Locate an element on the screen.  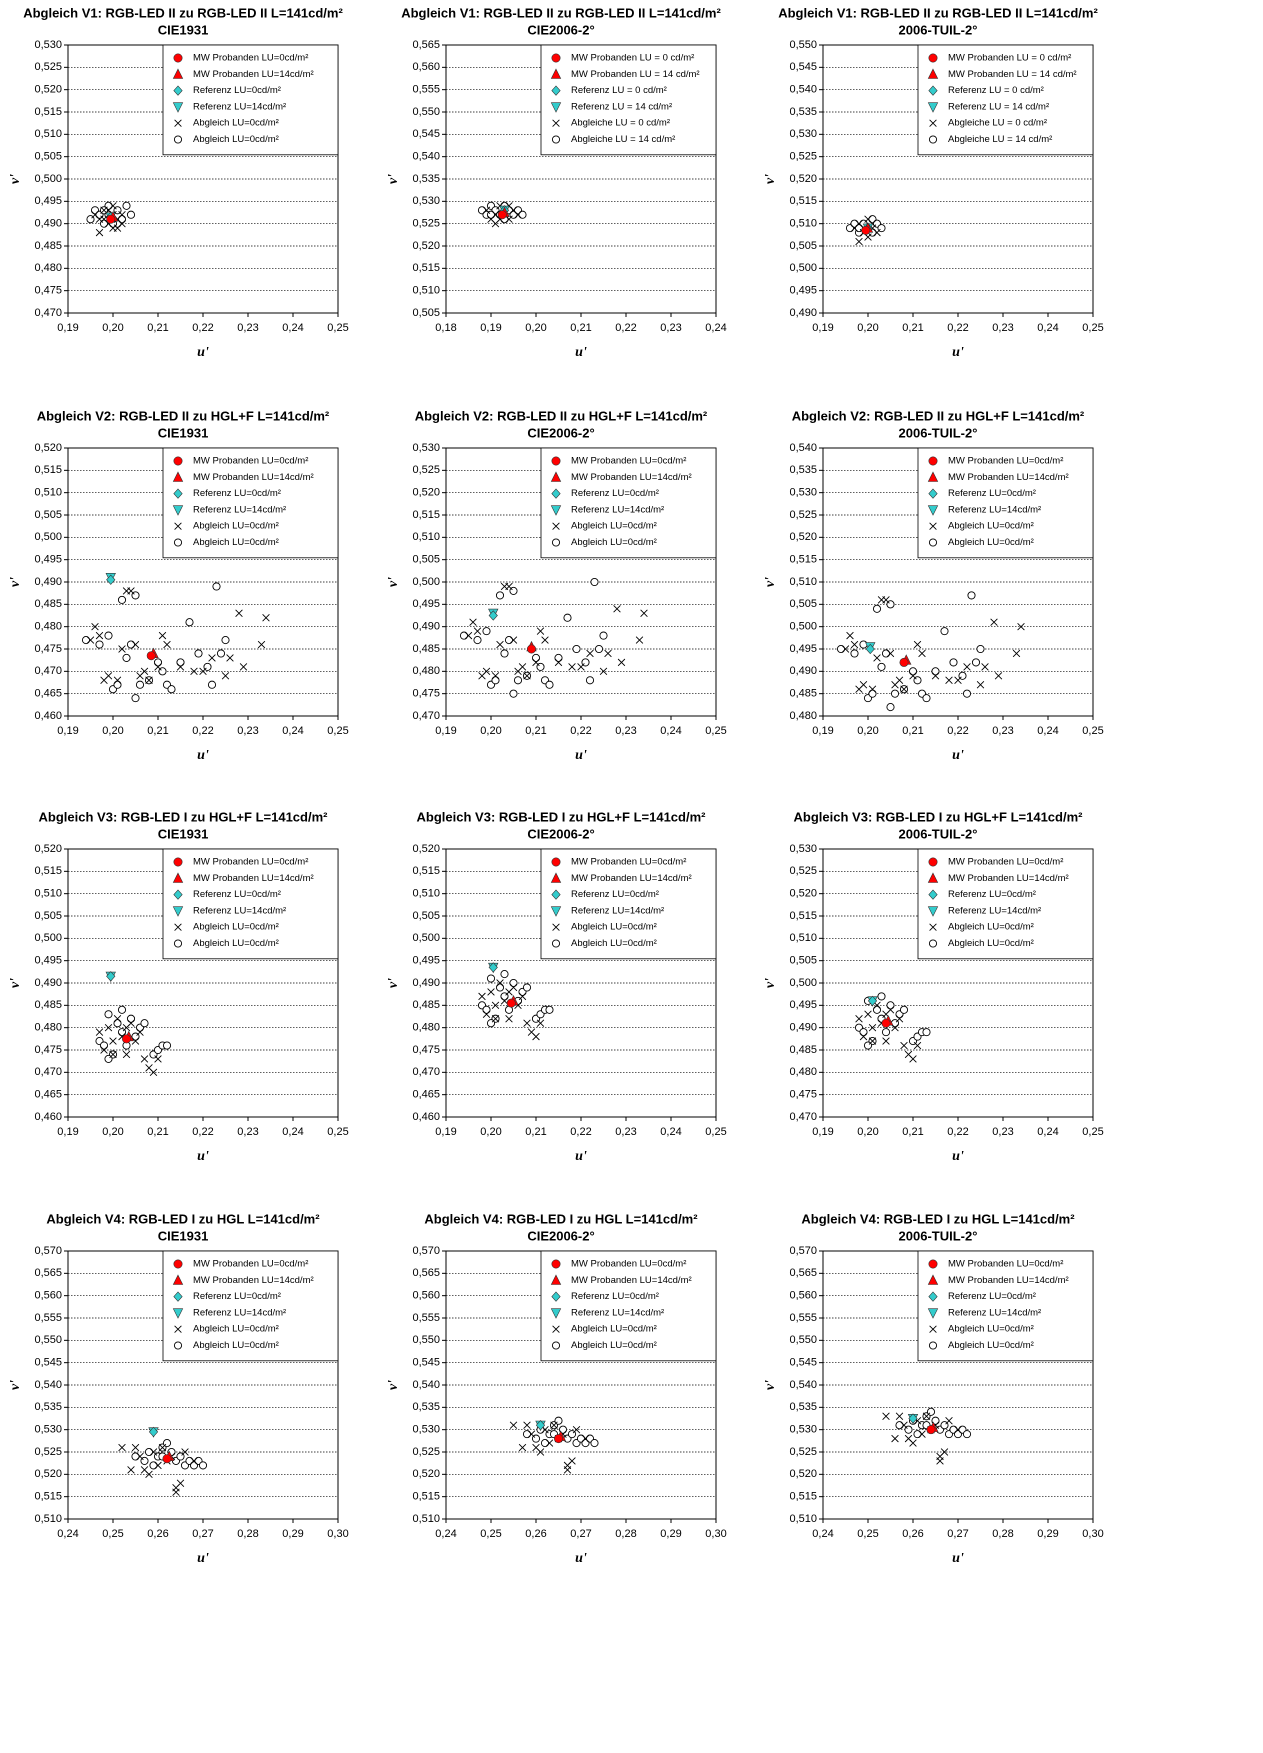
y-tick-label: 0,545 is located at coordinates (48, 1363).